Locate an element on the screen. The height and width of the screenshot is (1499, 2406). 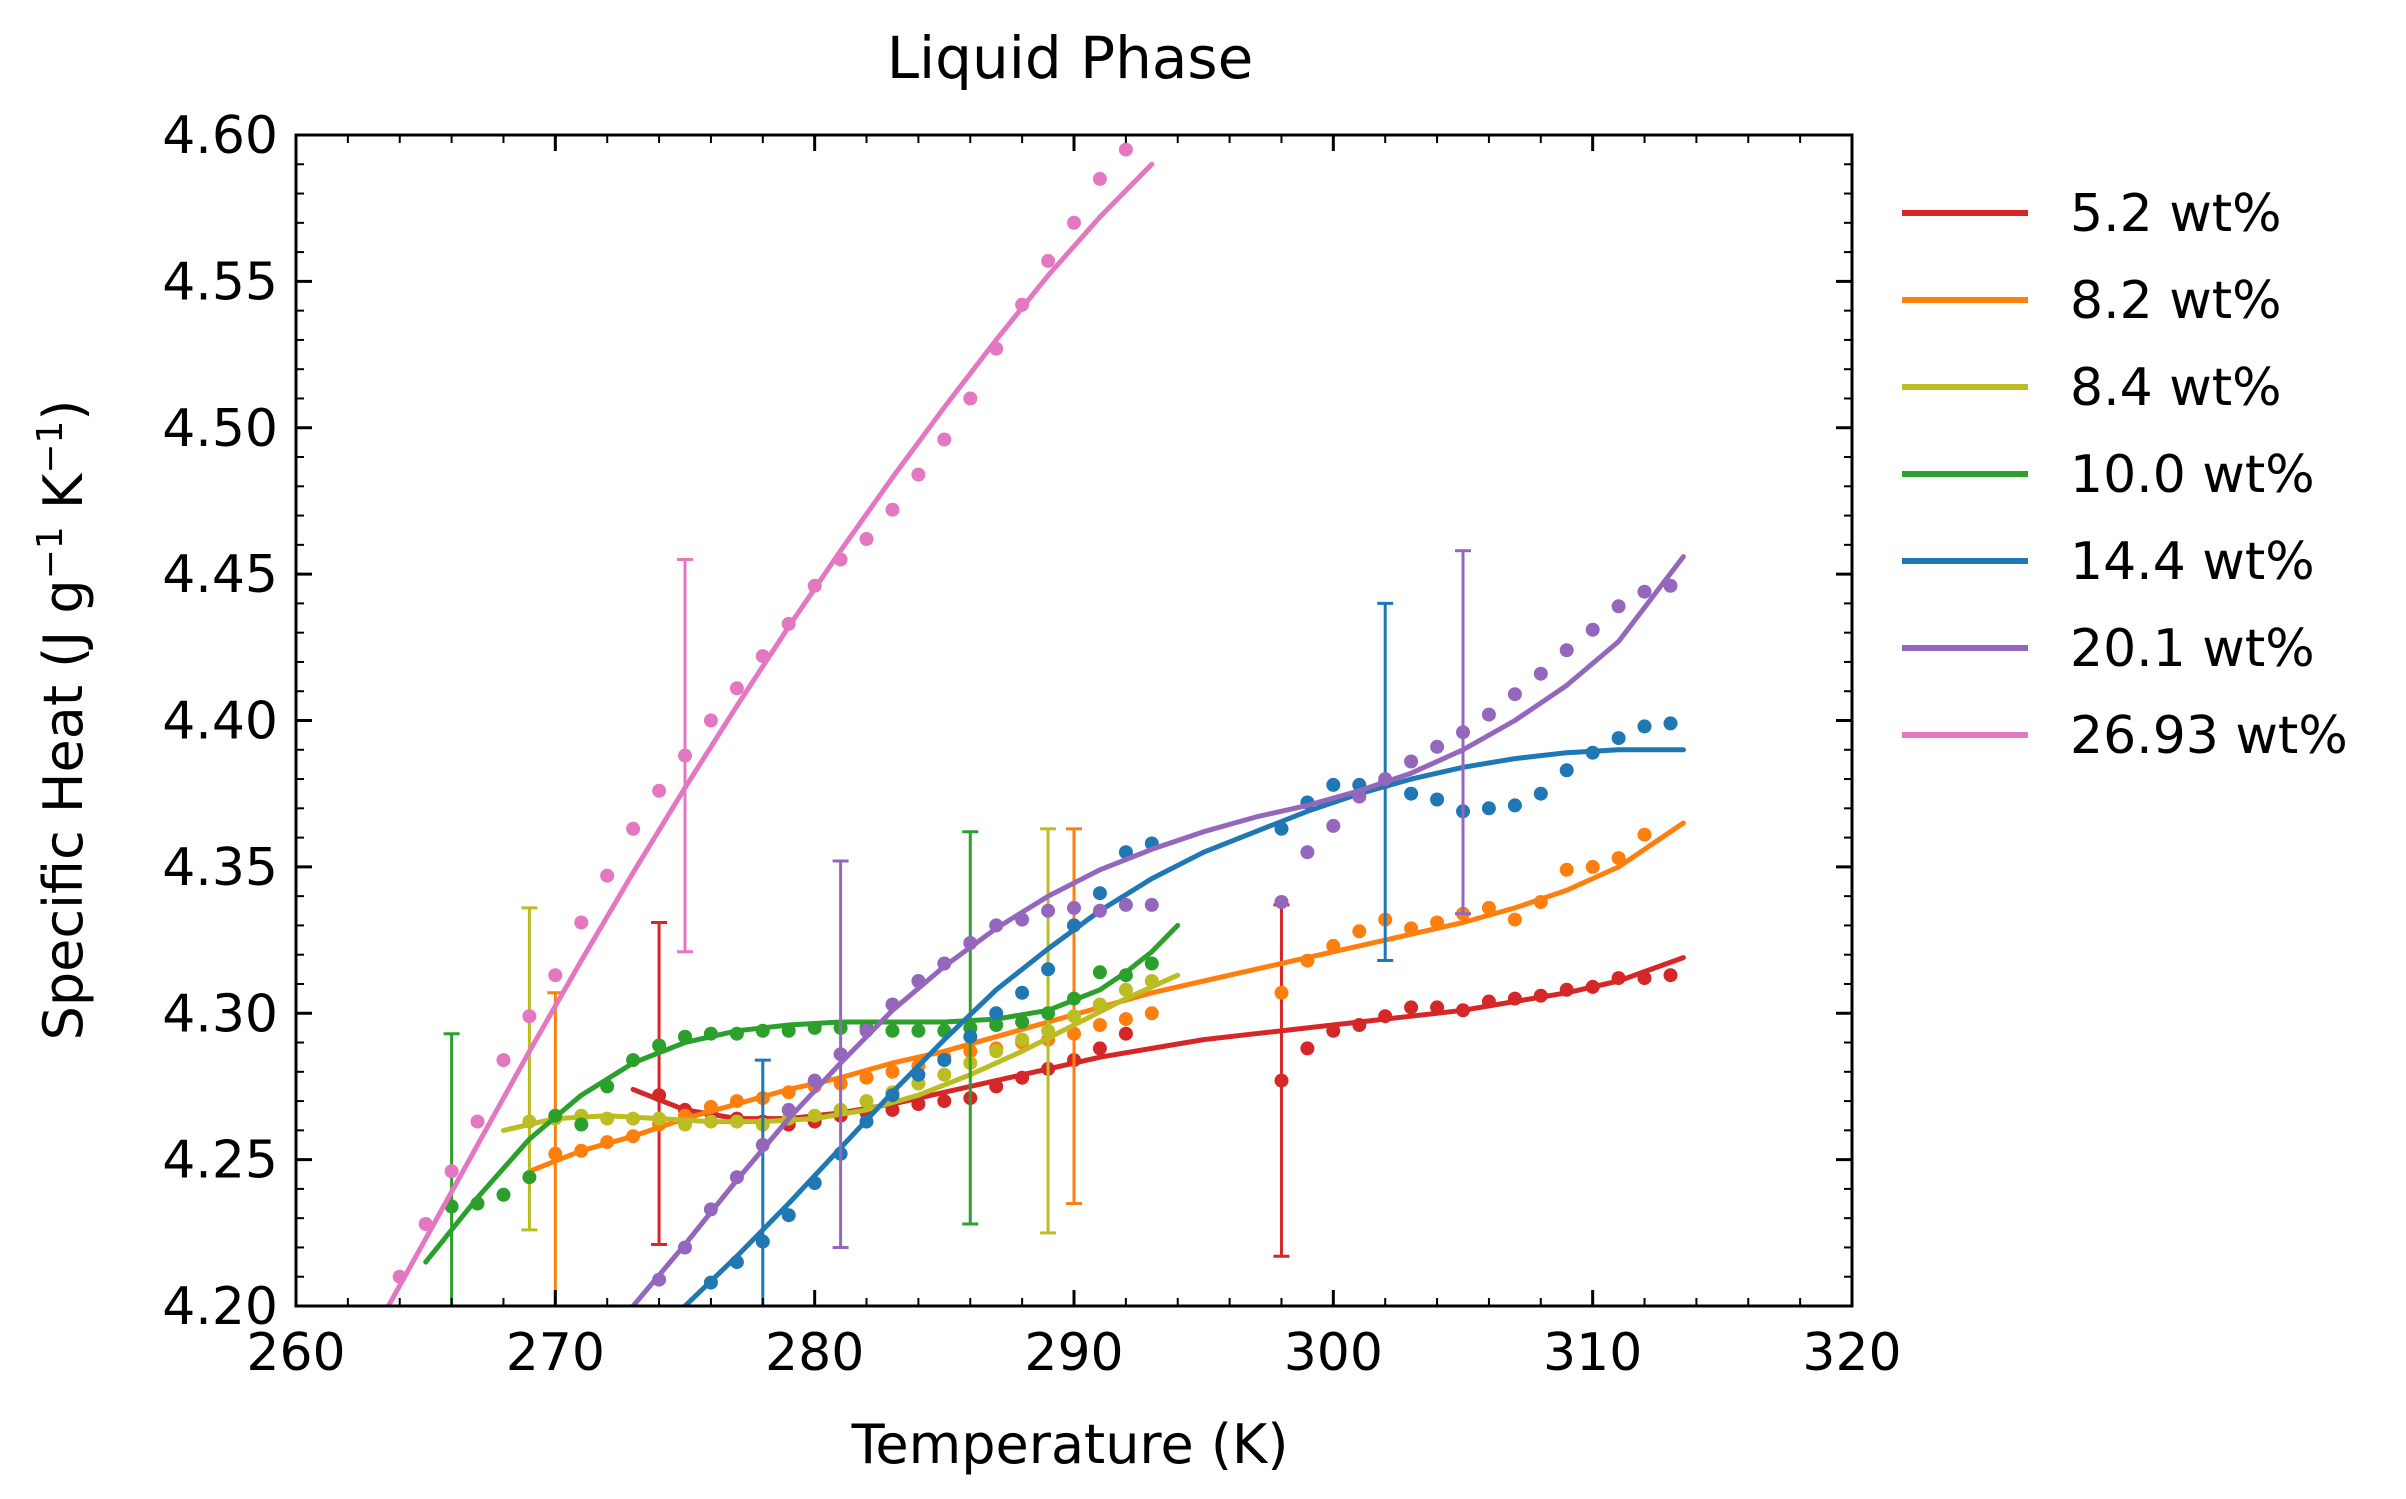
legend-entry-5: 20.1 wt% is located at coordinates (2108, 649).